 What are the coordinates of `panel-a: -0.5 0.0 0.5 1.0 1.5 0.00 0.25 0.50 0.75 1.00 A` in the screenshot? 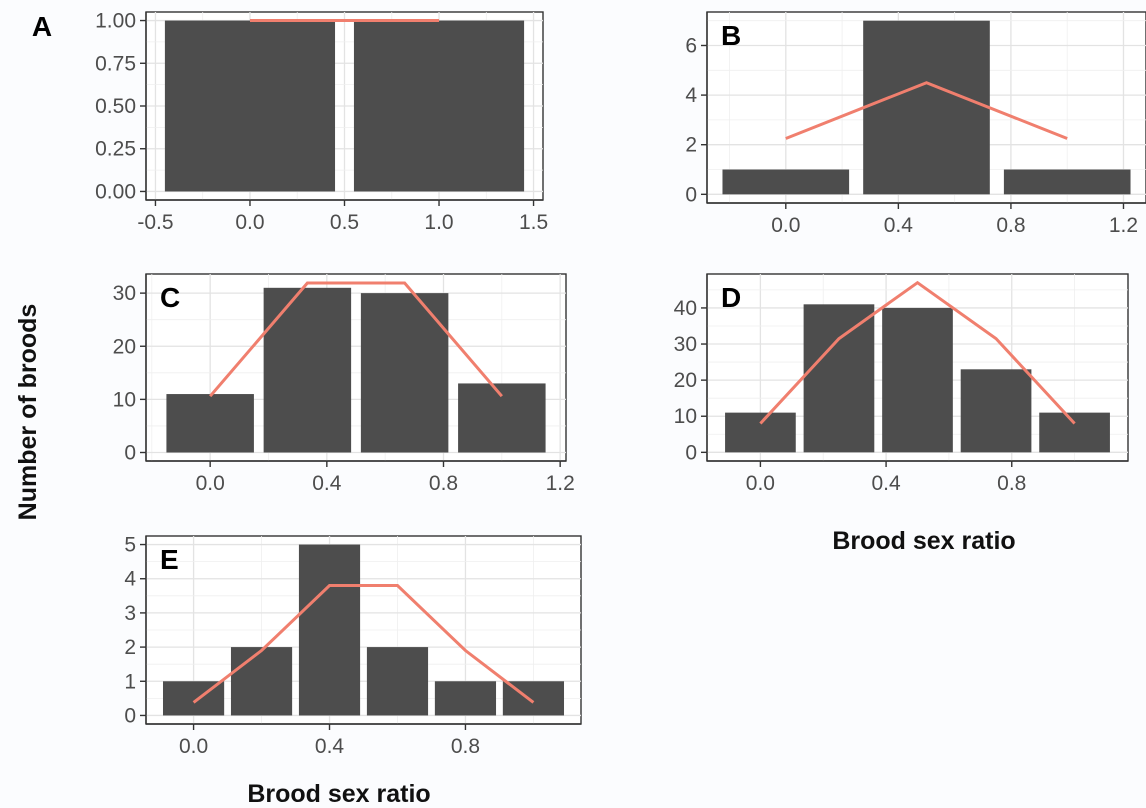 It's located at (290, 122).